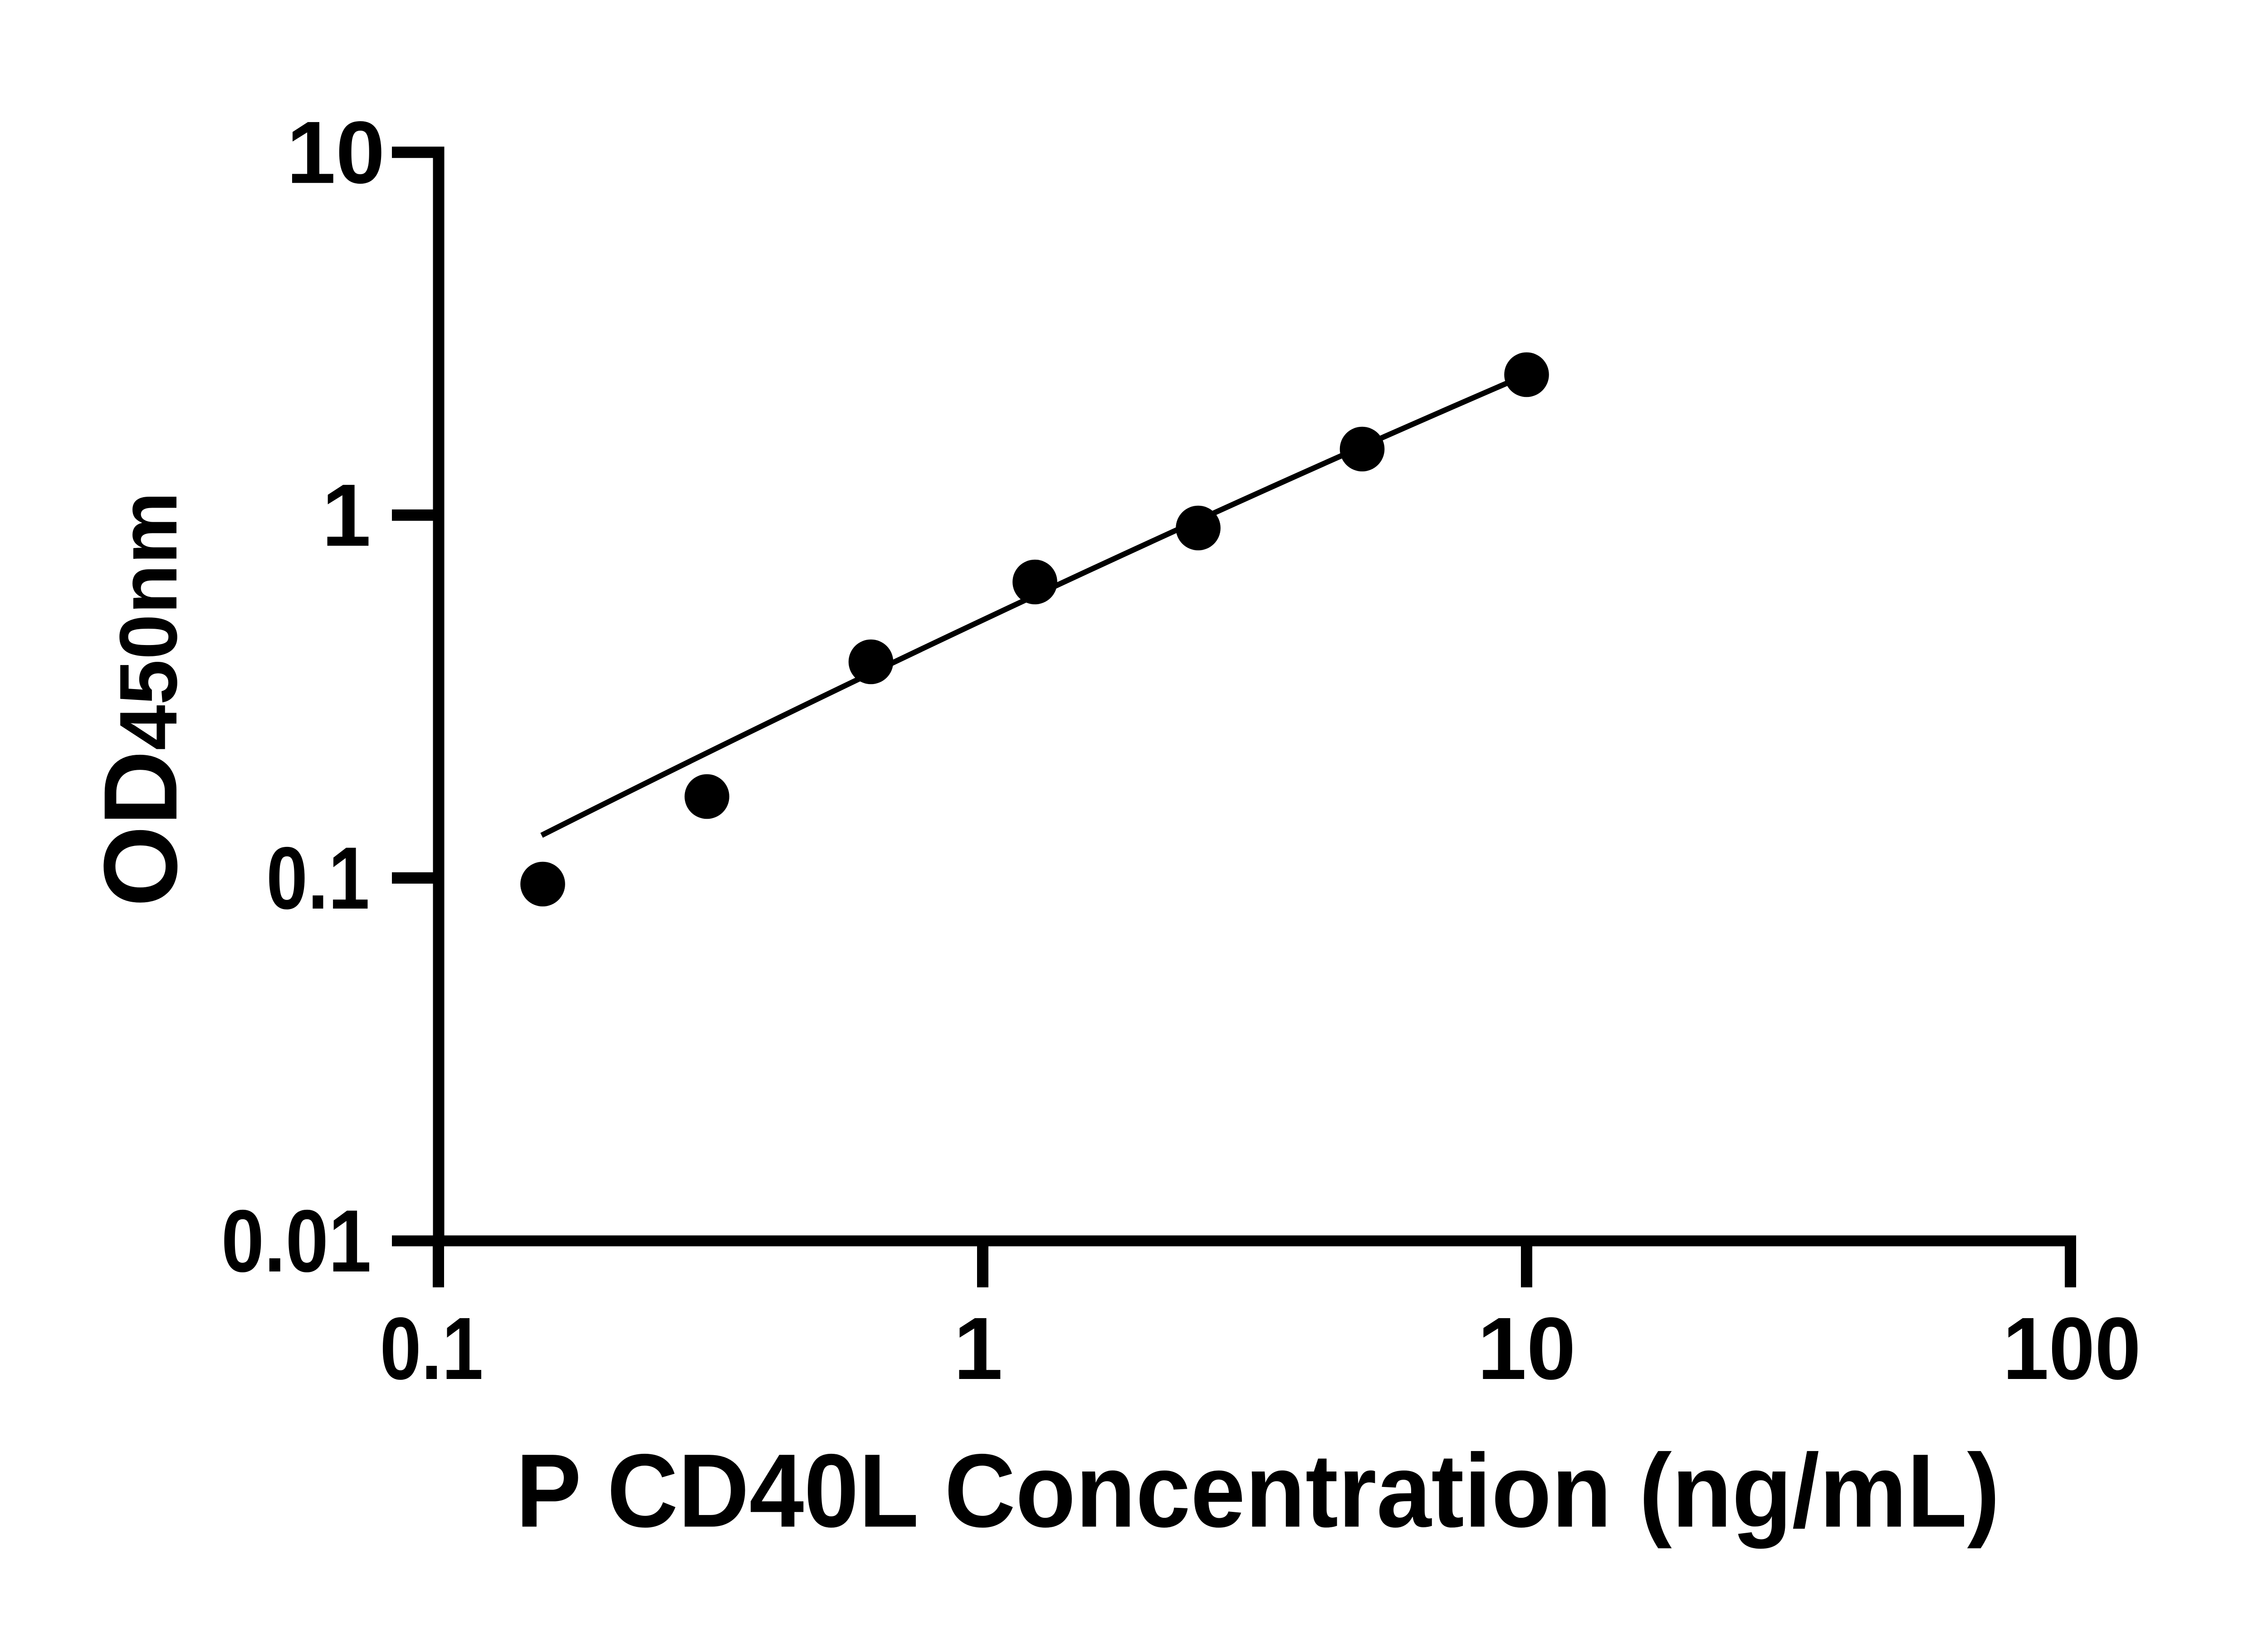 The height and width of the screenshot is (1633, 2268). I want to click on svg-text: 0.01, so click(296, 1241).